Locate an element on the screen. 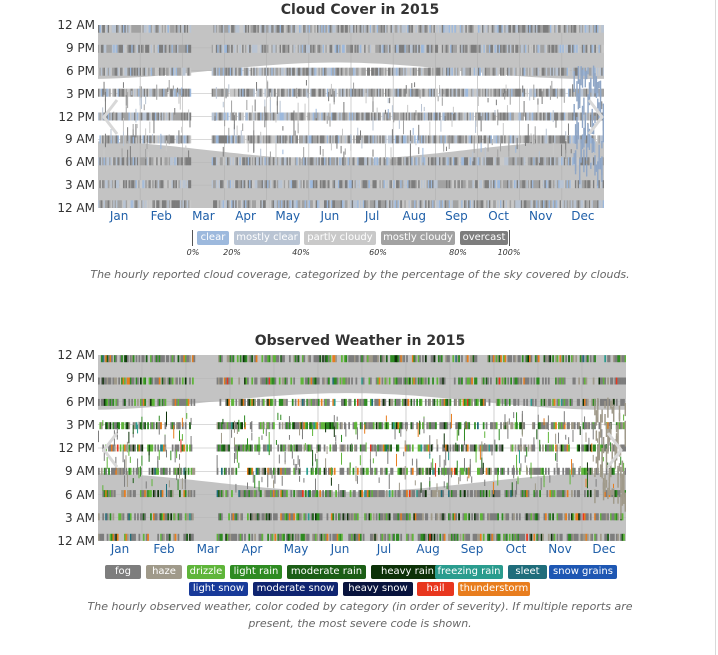 The image size is (718, 655). y-tick-label: 9 AM is located at coordinates (79, 139).